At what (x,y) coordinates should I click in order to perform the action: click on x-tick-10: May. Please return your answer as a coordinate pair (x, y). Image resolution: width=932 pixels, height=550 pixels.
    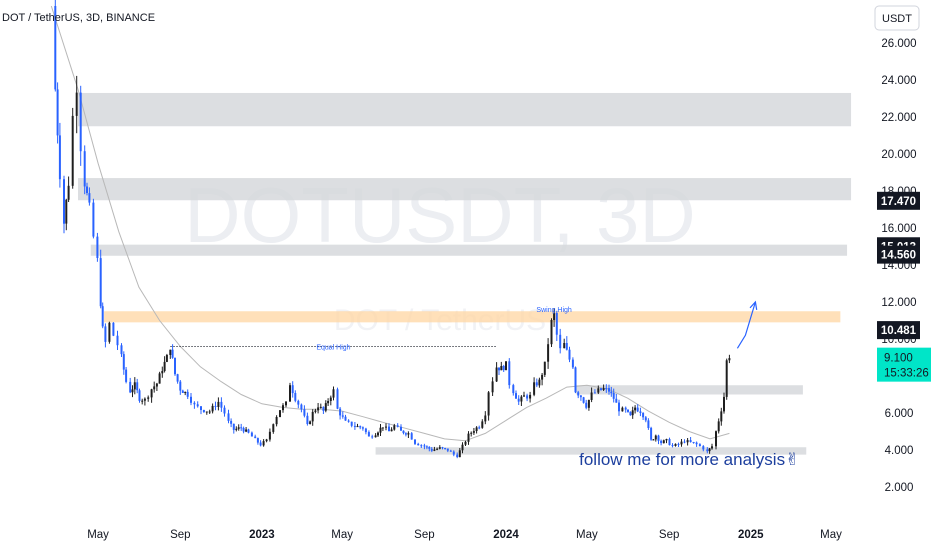
    Looking at the image, I should click on (831, 535).